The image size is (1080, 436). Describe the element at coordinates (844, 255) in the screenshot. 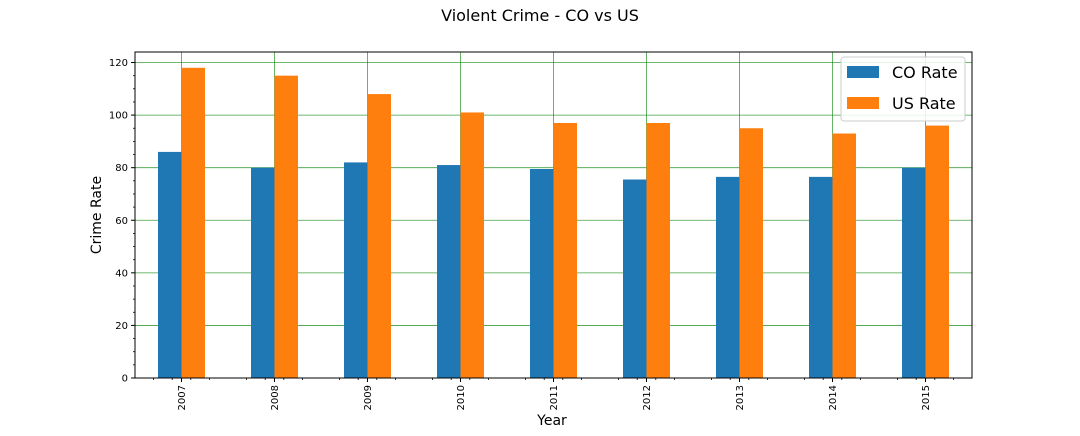

I see `bar-us-rate-2014: US Rate 2014: 93` at that location.